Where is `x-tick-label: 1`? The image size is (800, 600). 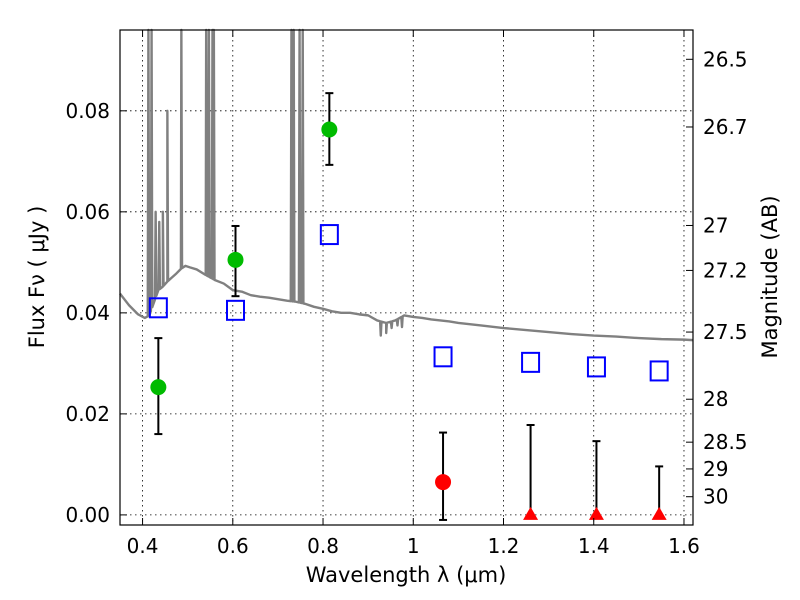 x-tick-label: 1 is located at coordinates (413, 546).